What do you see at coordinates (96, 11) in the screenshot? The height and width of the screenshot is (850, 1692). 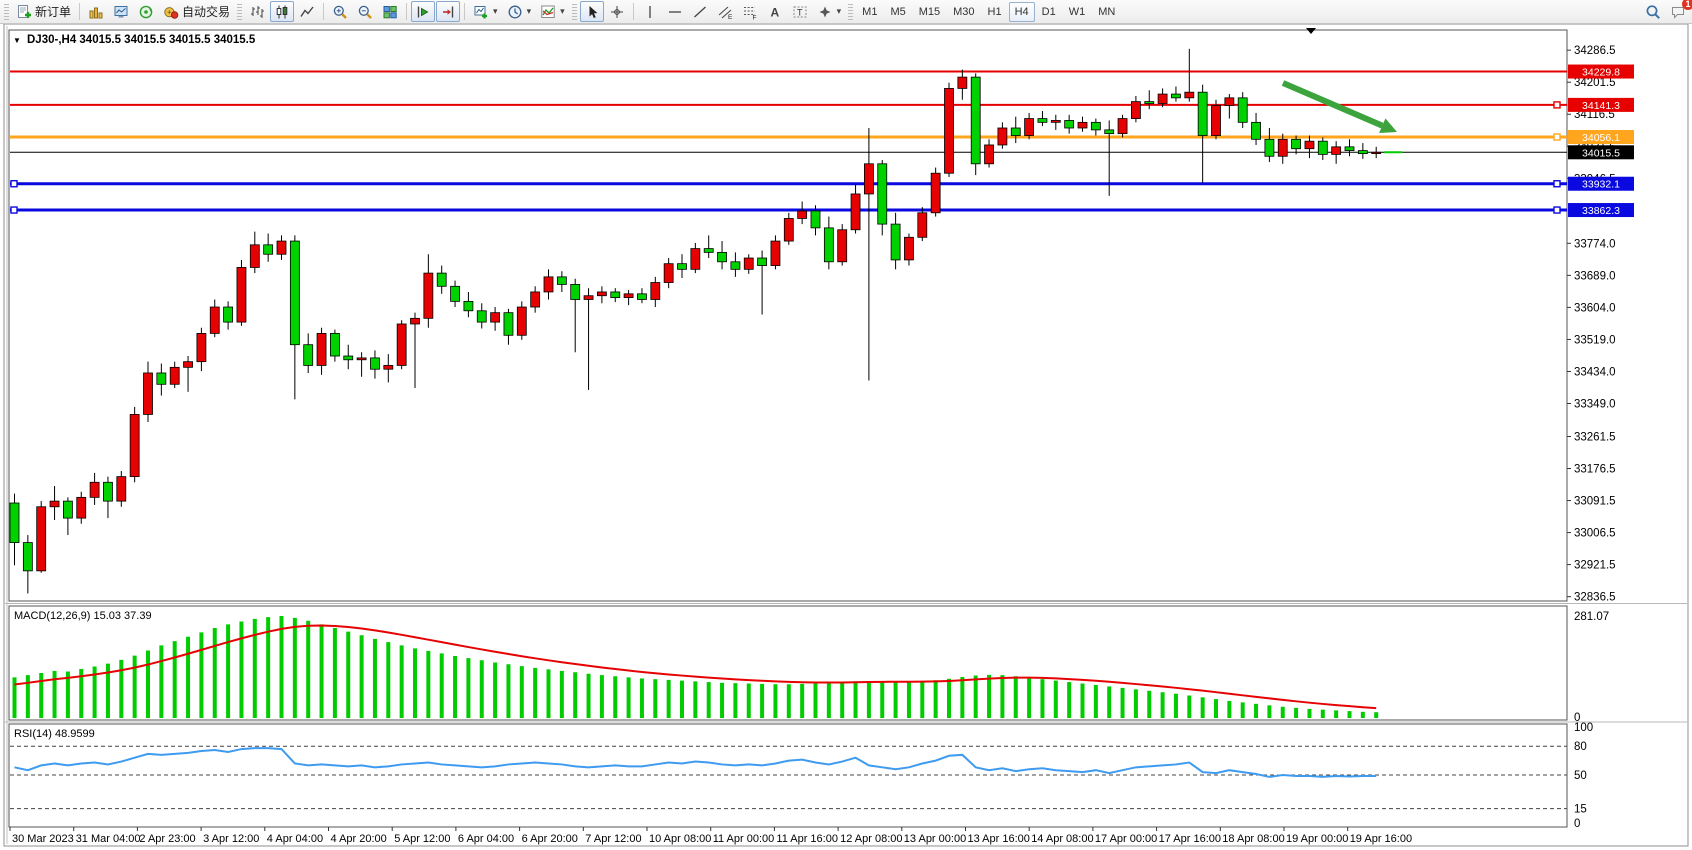 I see `profiles-button` at bounding box center [96, 11].